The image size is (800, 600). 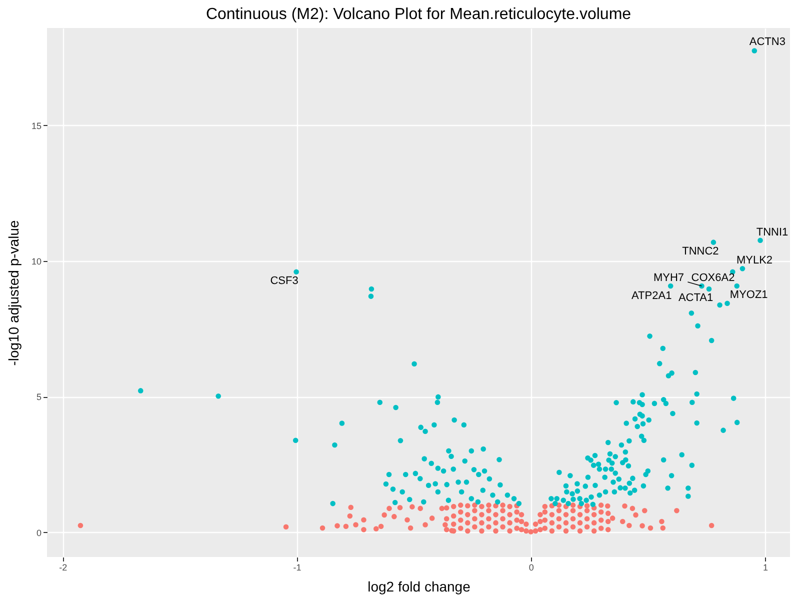 What do you see at coordinates (63, 567) in the screenshot?
I see `x-tick-label: -2` at bounding box center [63, 567].